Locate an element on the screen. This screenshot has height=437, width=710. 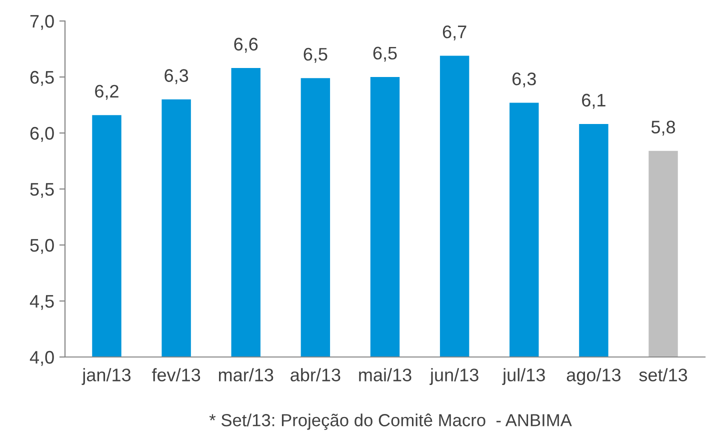
x-tick-label: jul/13 is located at coordinates (523, 376).